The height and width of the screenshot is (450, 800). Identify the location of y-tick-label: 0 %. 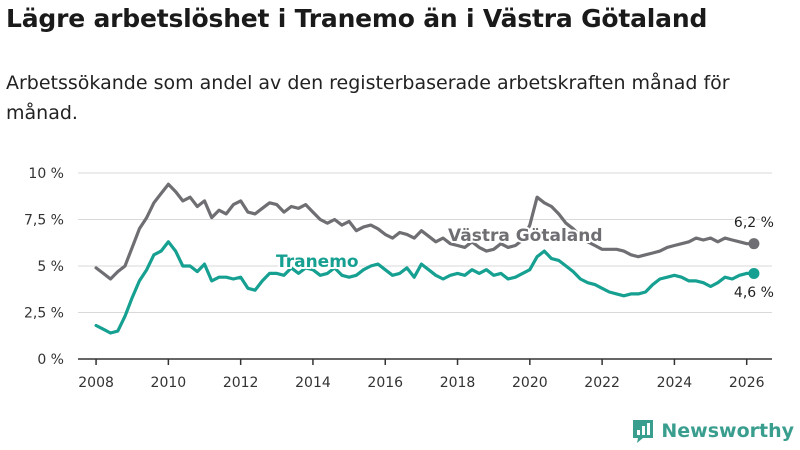
(50, 360).